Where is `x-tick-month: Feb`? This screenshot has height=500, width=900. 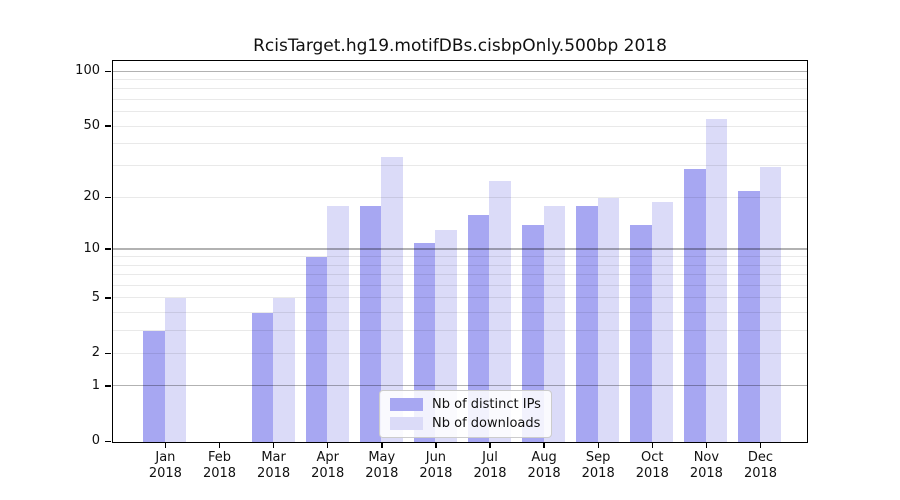
x-tick-month: Feb is located at coordinates (219, 457).